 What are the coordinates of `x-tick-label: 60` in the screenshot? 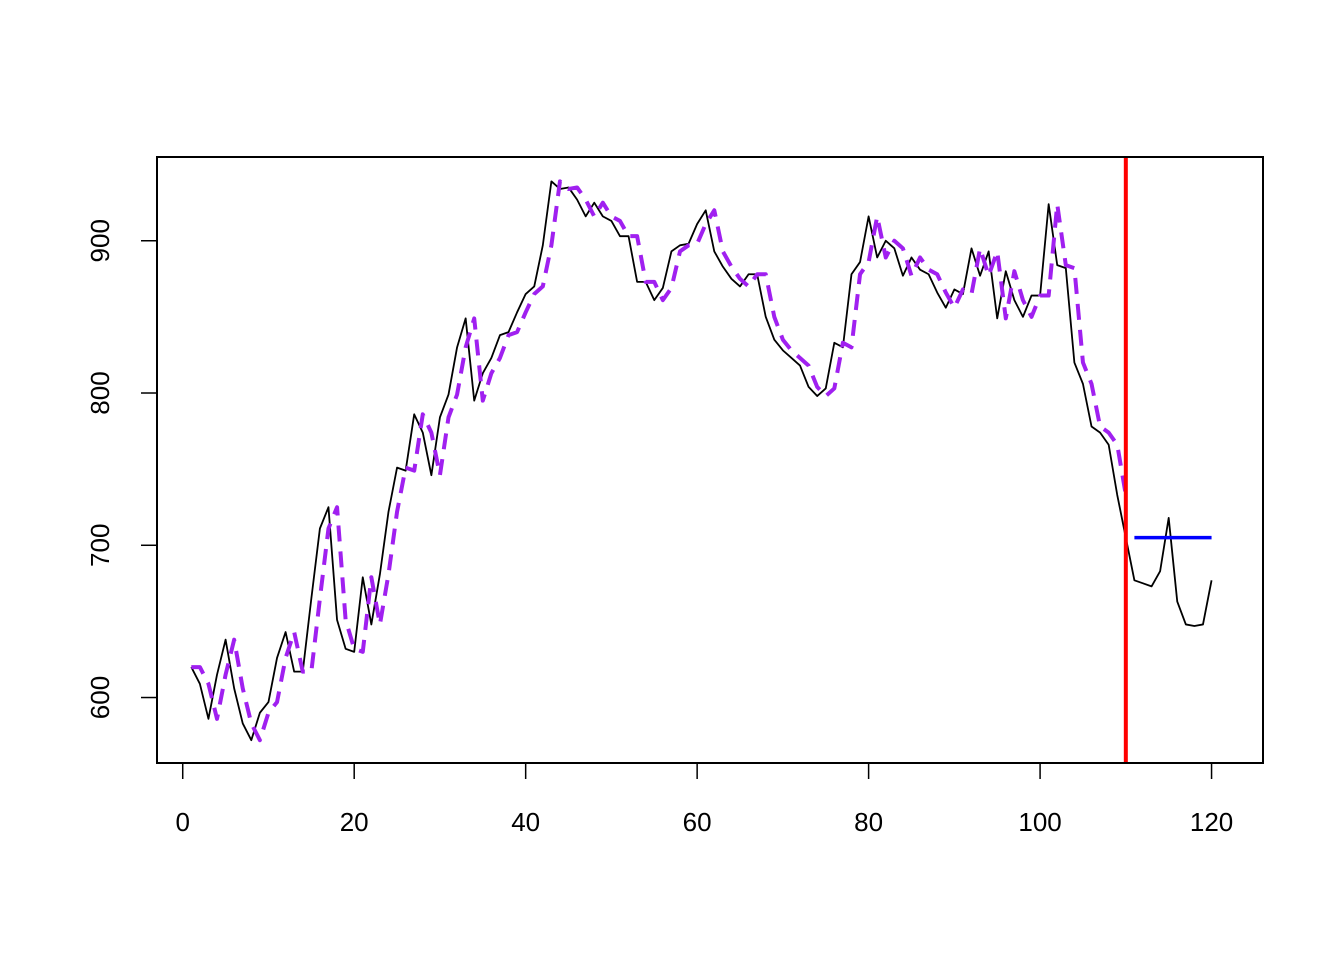 It's located at (697, 822).